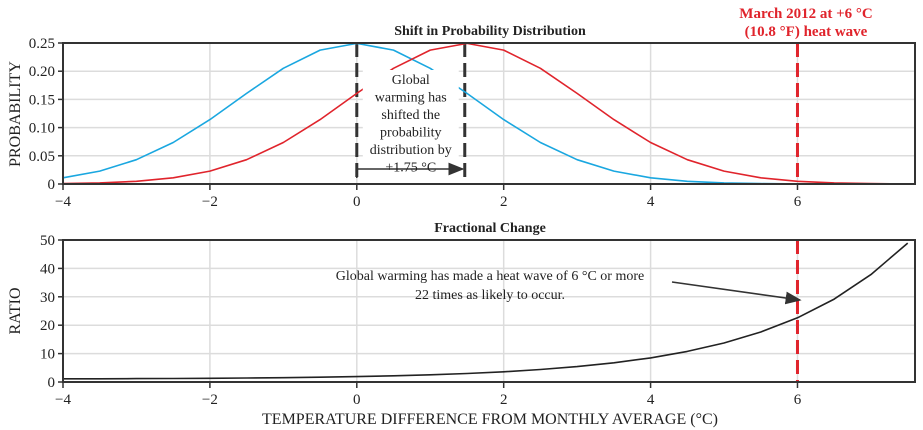 This screenshot has width=923, height=430. Describe the element at coordinates (490, 295) in the screenshot. I see `bottom-annotation-line2: 22 times as likely to occur.` at that location.